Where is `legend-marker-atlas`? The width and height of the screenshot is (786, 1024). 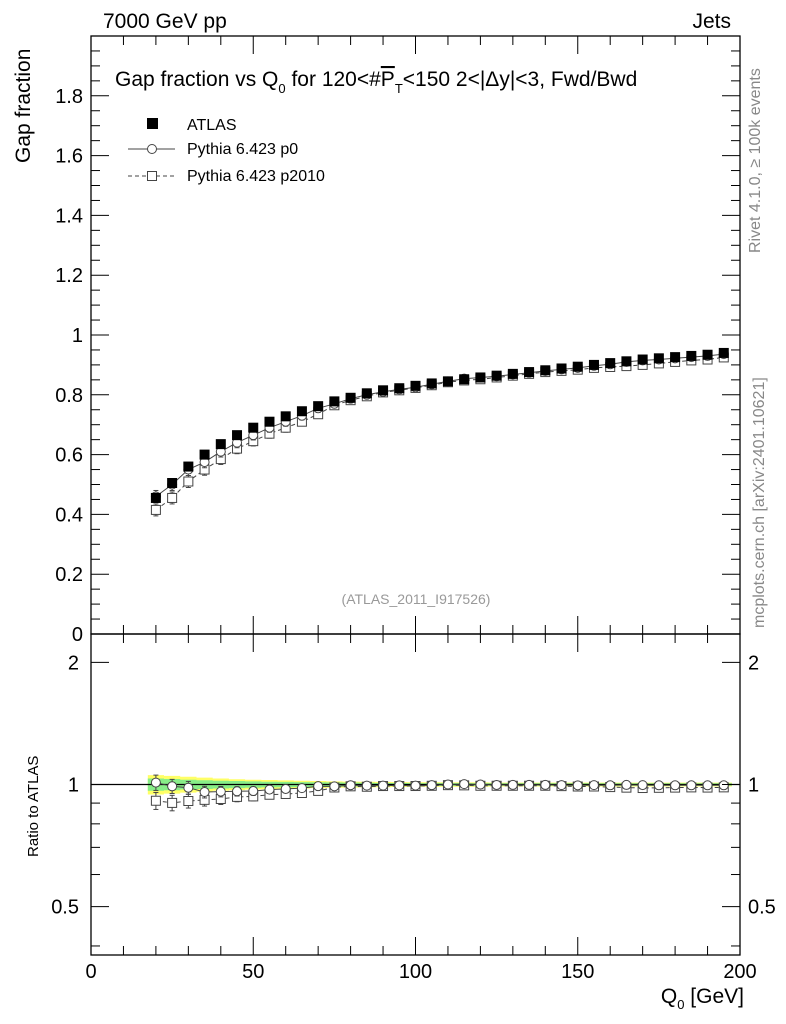
legend-marker-atlas is located at coordinates (152, 123).